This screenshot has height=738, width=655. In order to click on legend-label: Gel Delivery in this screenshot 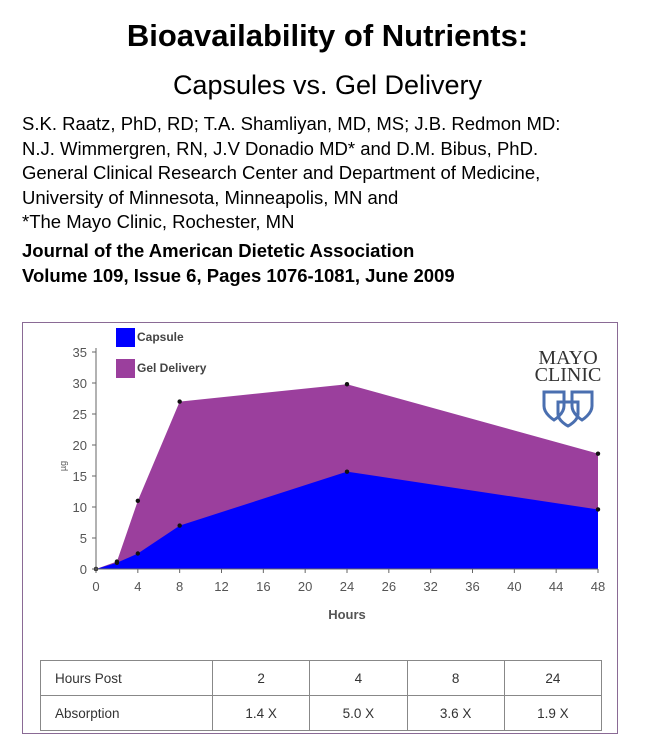, I will do `click(172, 368)`.